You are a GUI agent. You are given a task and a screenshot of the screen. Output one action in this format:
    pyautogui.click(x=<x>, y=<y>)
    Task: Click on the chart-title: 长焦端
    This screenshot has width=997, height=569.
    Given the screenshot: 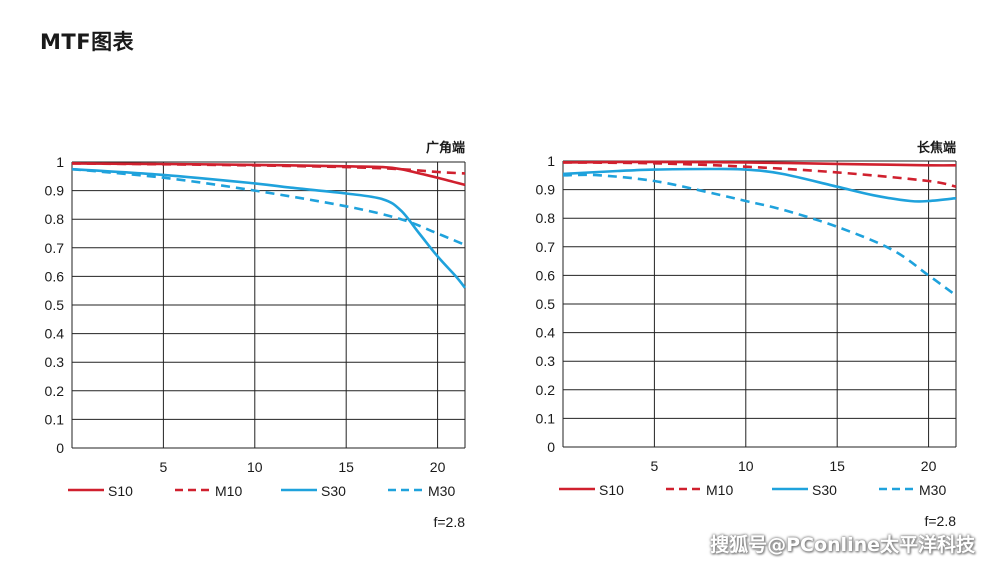 What is the action you would take?
    pyautogui.click(x=936, y=148)
    